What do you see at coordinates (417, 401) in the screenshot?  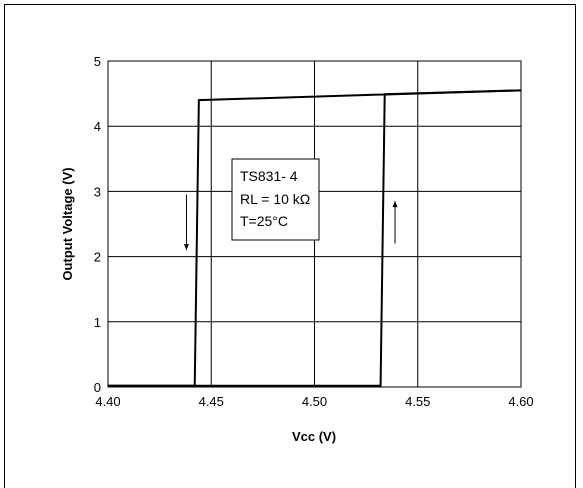 I see `x-tick-label: 4.55` at bounding box center [417, 401].